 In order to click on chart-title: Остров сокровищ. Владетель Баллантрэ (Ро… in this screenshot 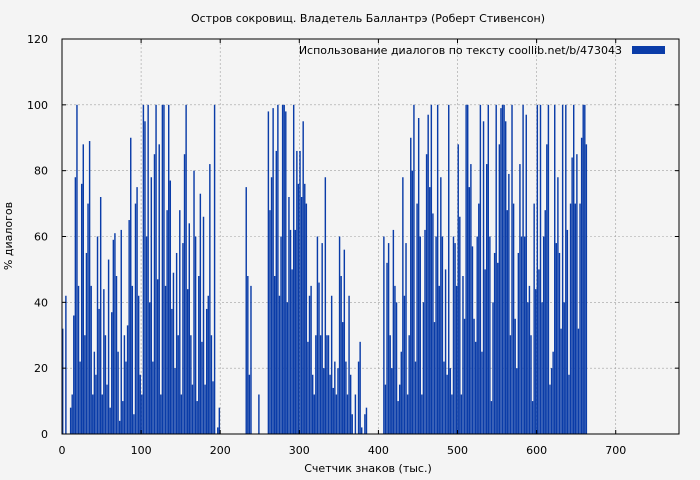, I will do `click(368, 18)`.